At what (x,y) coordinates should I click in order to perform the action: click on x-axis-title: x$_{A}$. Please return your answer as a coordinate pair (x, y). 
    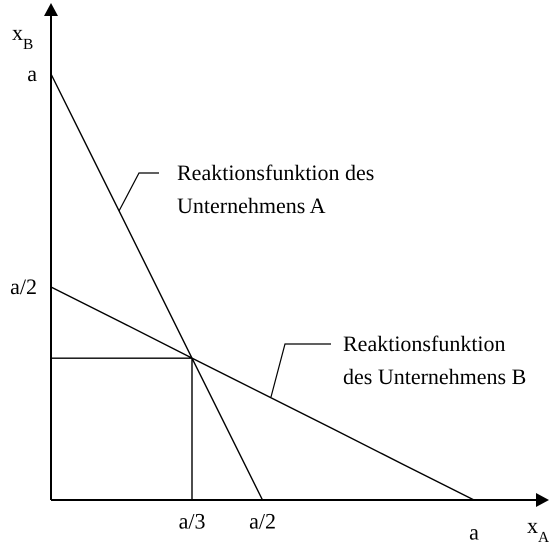
    Looking at the image, I should click on (538, 528).